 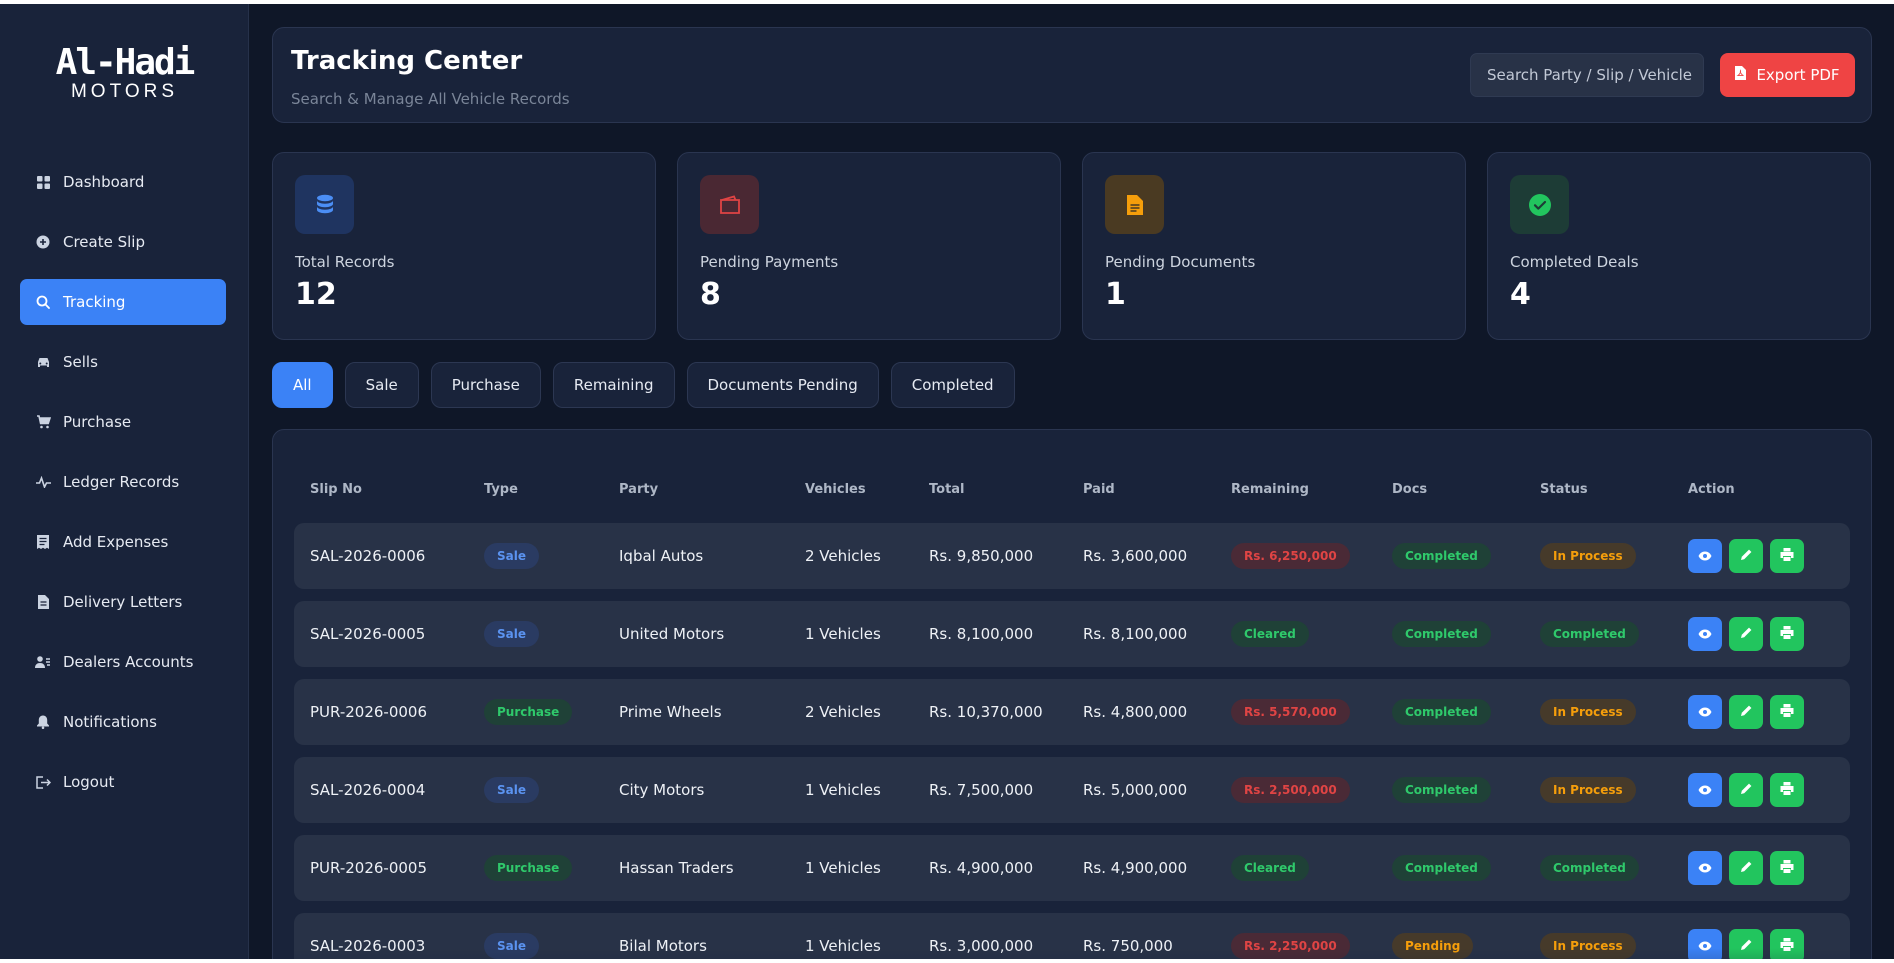 What do you see at coordinates (124, 73) in the screenshot?
I see `brand-logo: Al-Hadi MOTORS` at bounding box center [124, 73].